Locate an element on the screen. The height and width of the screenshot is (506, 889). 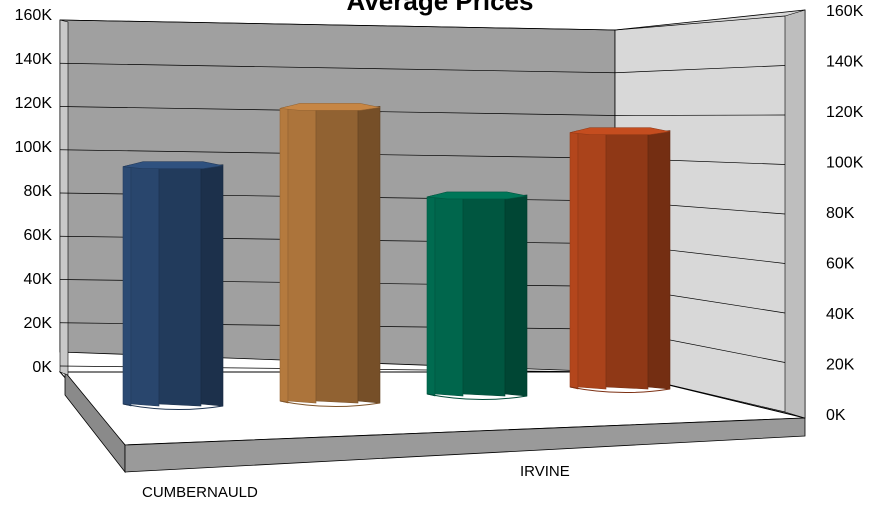
chart-title: Average Prices is located at coordinates (440, 8).